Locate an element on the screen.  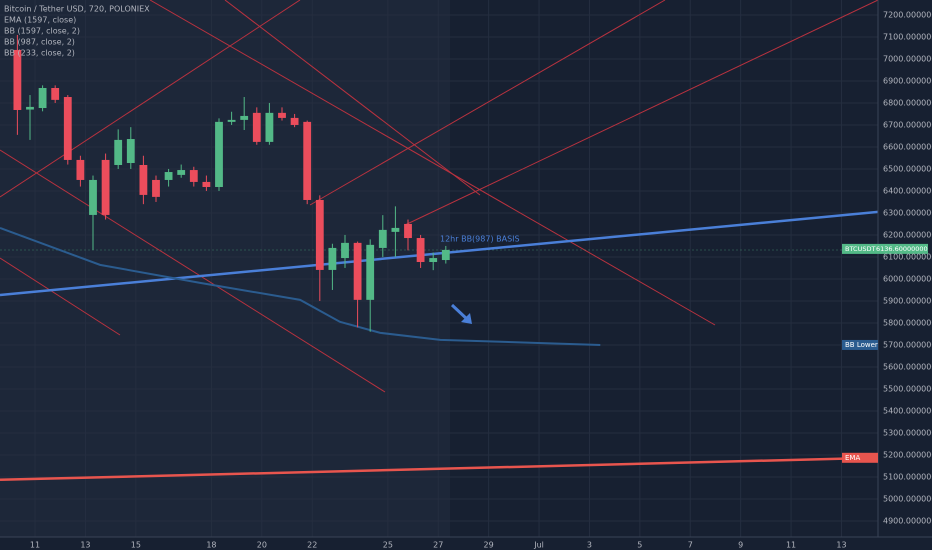
y-tick-label: 5000.00000000 is located at coordinates (907, 498).